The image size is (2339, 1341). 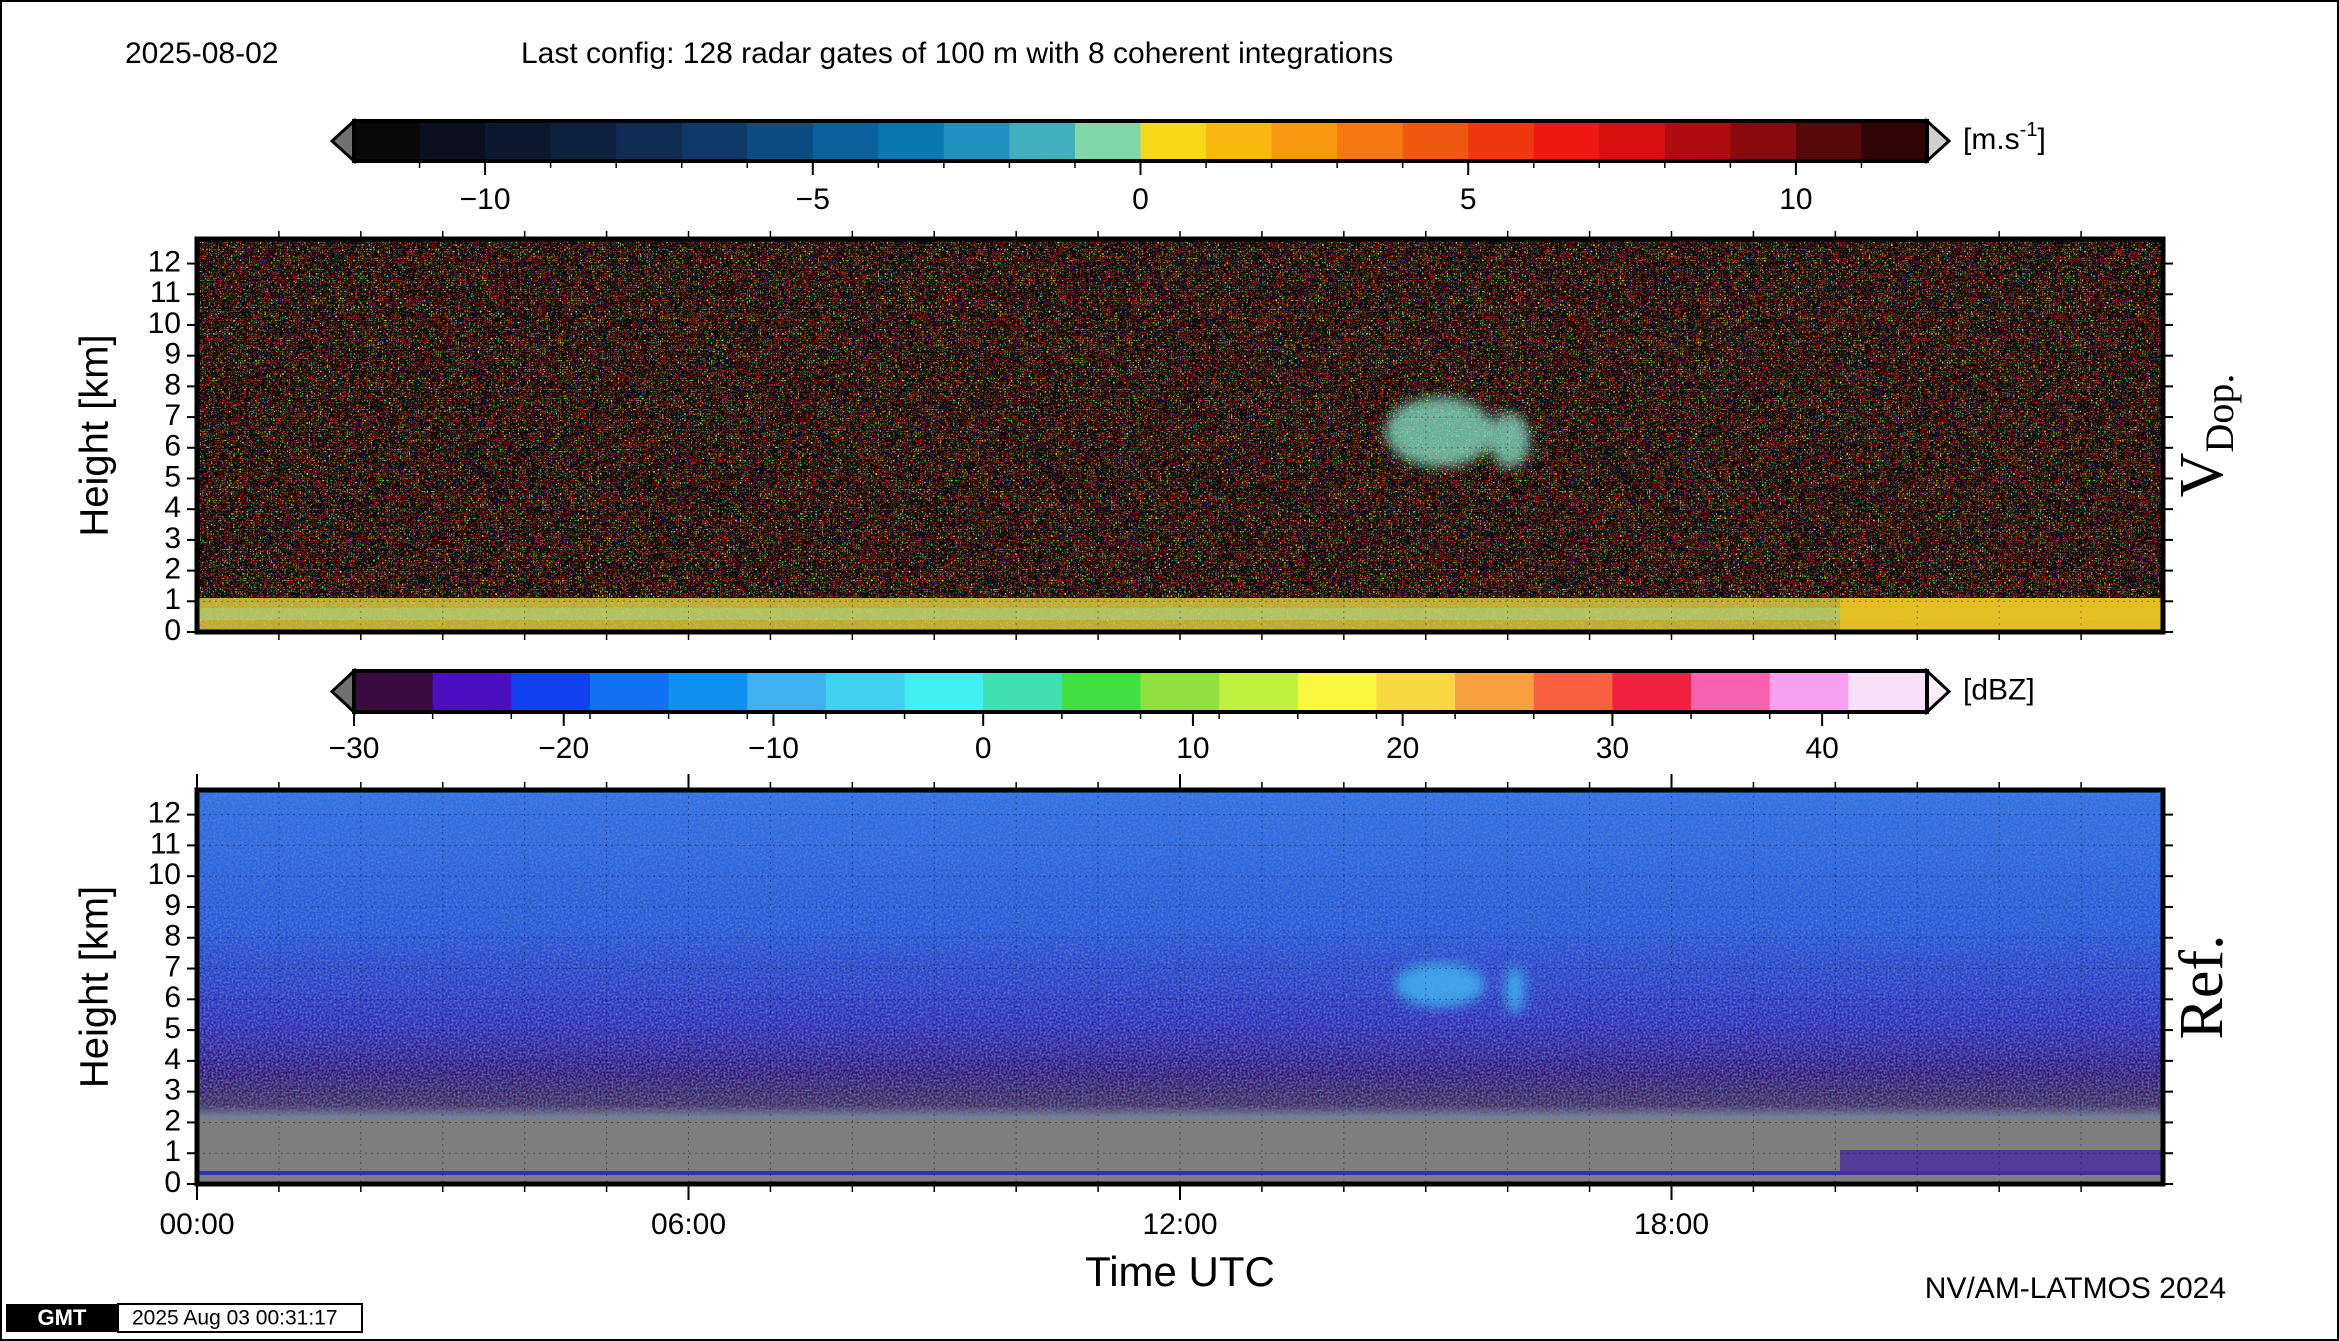 What do you see at coordinates (2041, 139) in the screenshot?
I see `unit-text: ]` at bounding box center [2041, 139].